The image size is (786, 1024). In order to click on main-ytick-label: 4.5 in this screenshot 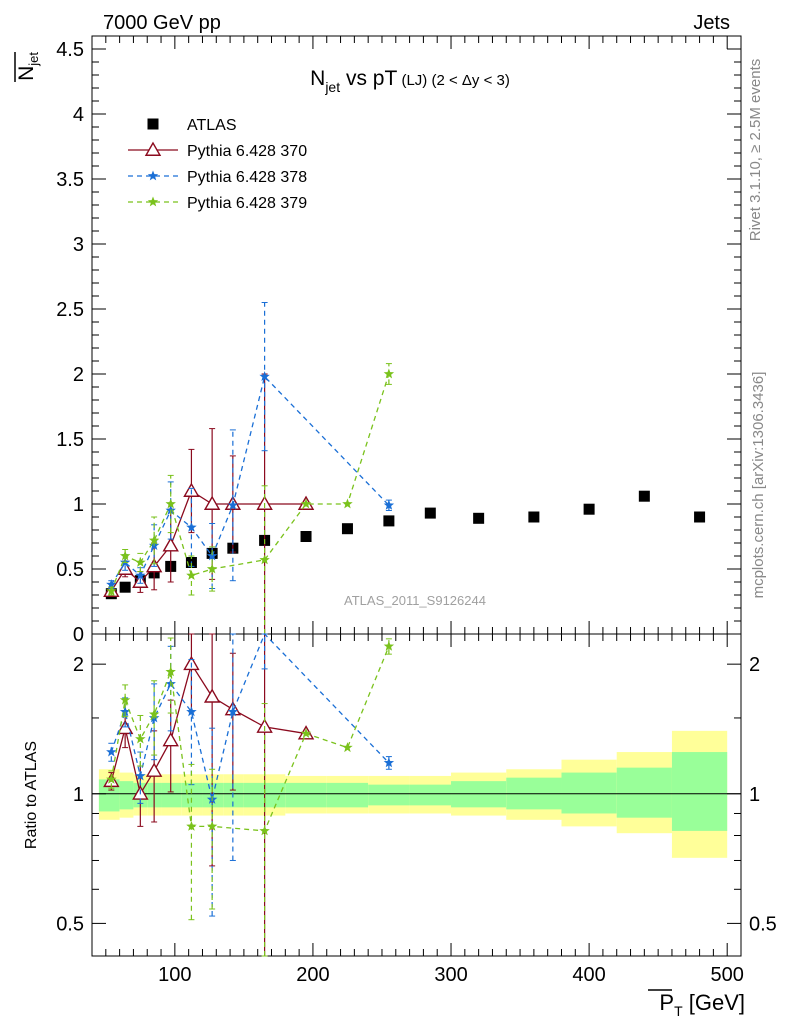, I will do `click(70, 50)`.